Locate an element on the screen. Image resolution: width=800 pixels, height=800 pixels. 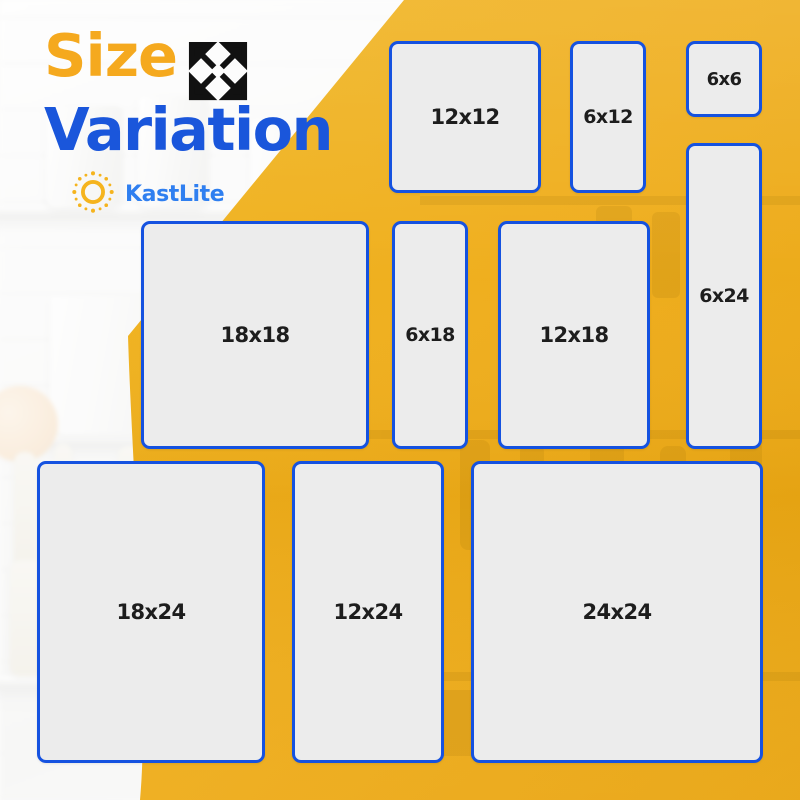
size-box-label: 18x18 is located at coordinates (255, 335).